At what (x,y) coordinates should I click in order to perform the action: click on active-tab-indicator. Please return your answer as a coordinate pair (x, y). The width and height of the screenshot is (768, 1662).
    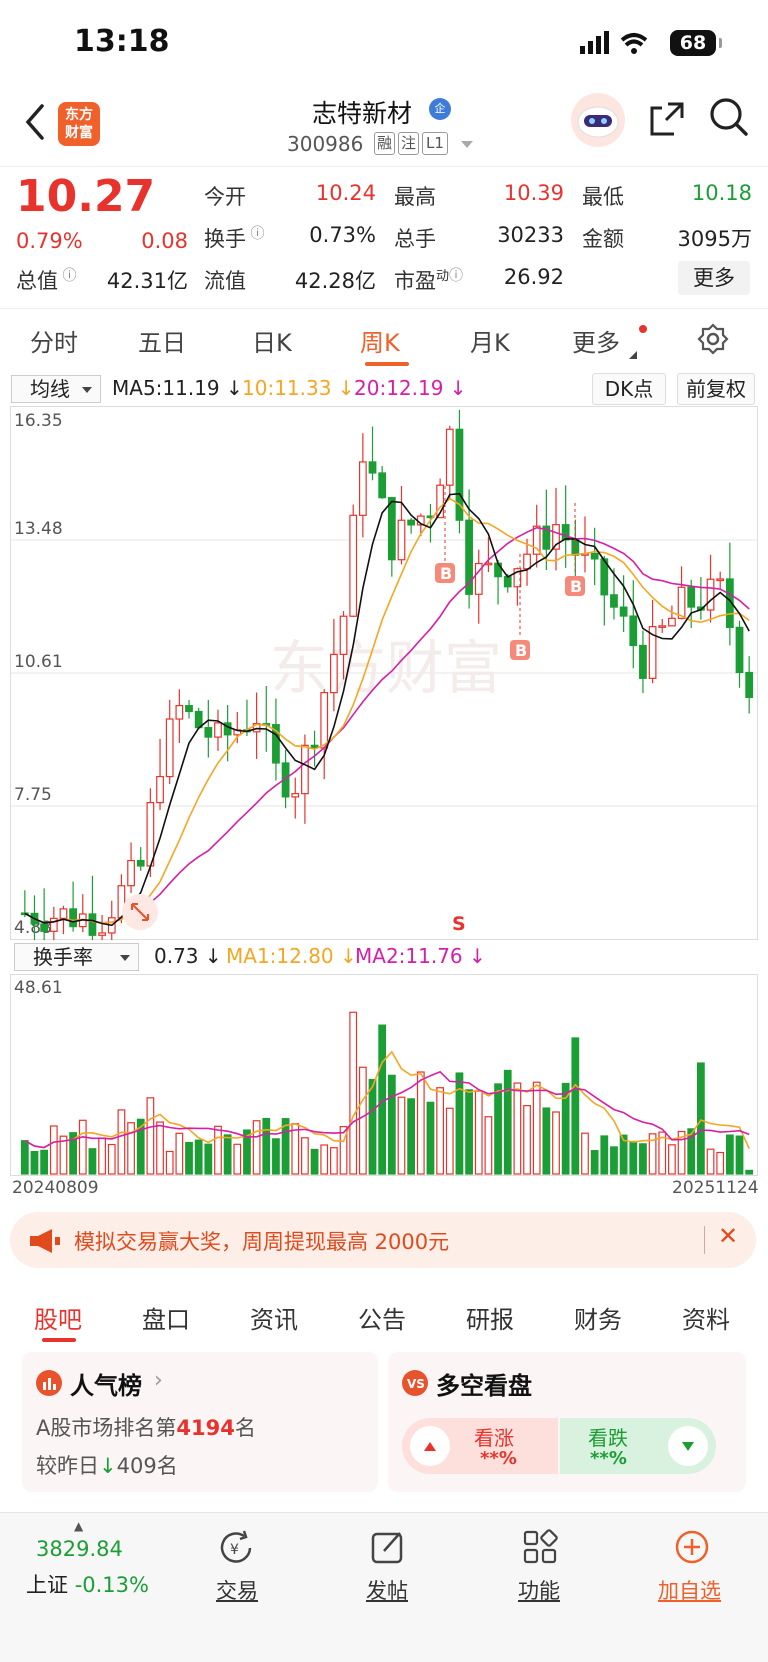
    Looking at the image, I should click on (387, 364).